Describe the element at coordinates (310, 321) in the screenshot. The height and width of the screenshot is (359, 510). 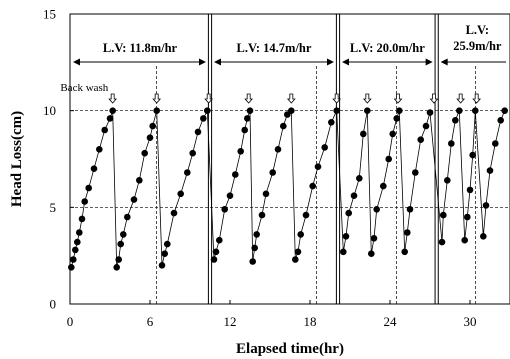
I see `x-tick-label: 18` at that location.